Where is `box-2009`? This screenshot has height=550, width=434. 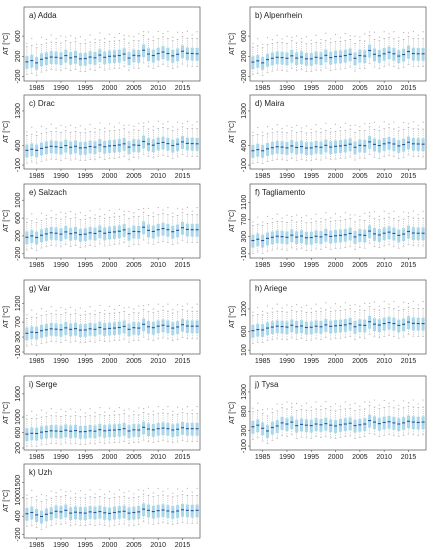
box-2009 is located at coordinates (153, 142).